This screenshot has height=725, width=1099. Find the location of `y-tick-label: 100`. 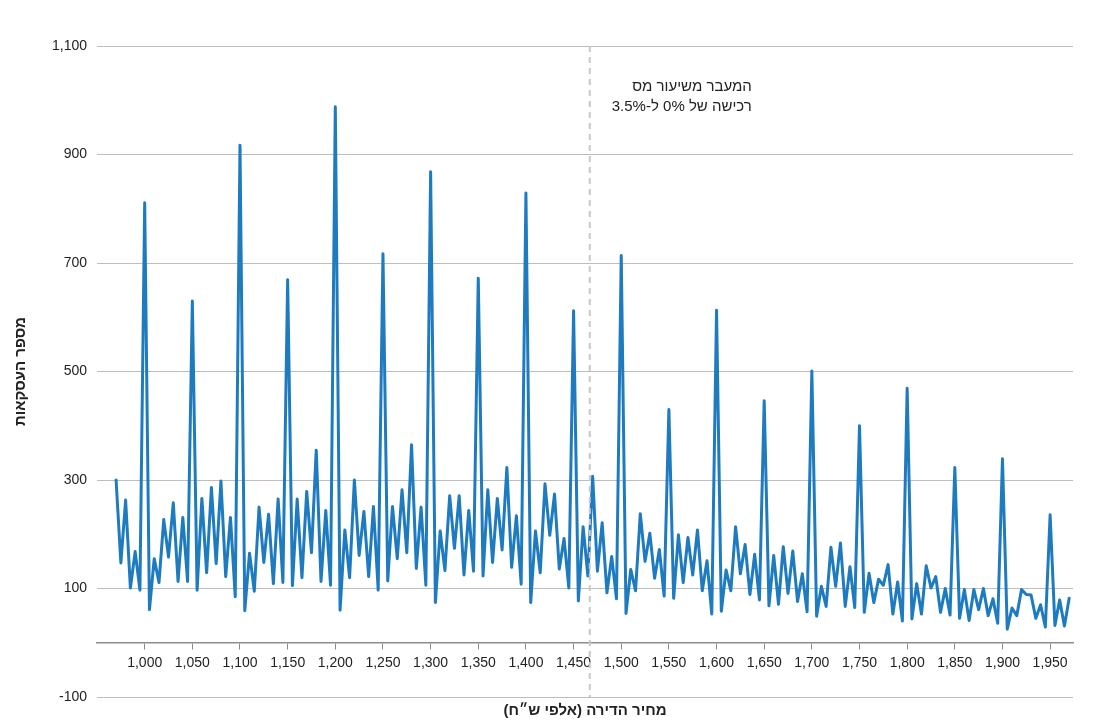

y-tick-label: 100 is located at coordinates (75, 587).